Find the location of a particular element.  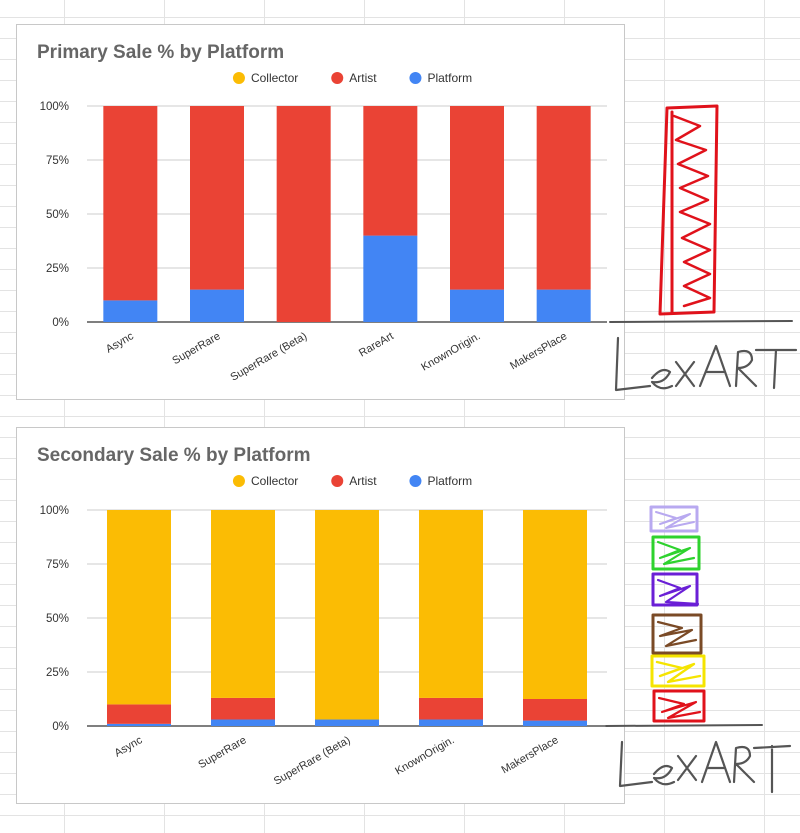

bar-collector-makersplace is located at coordinates (555, 604).